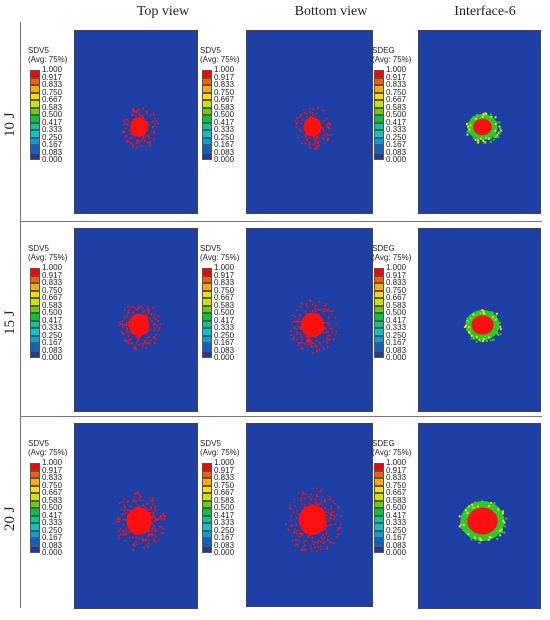  What do you see at coordinates (396, 305) in the screenshot?
I see `legend-tick-label: 0.583` at bounding box center [396, 305].